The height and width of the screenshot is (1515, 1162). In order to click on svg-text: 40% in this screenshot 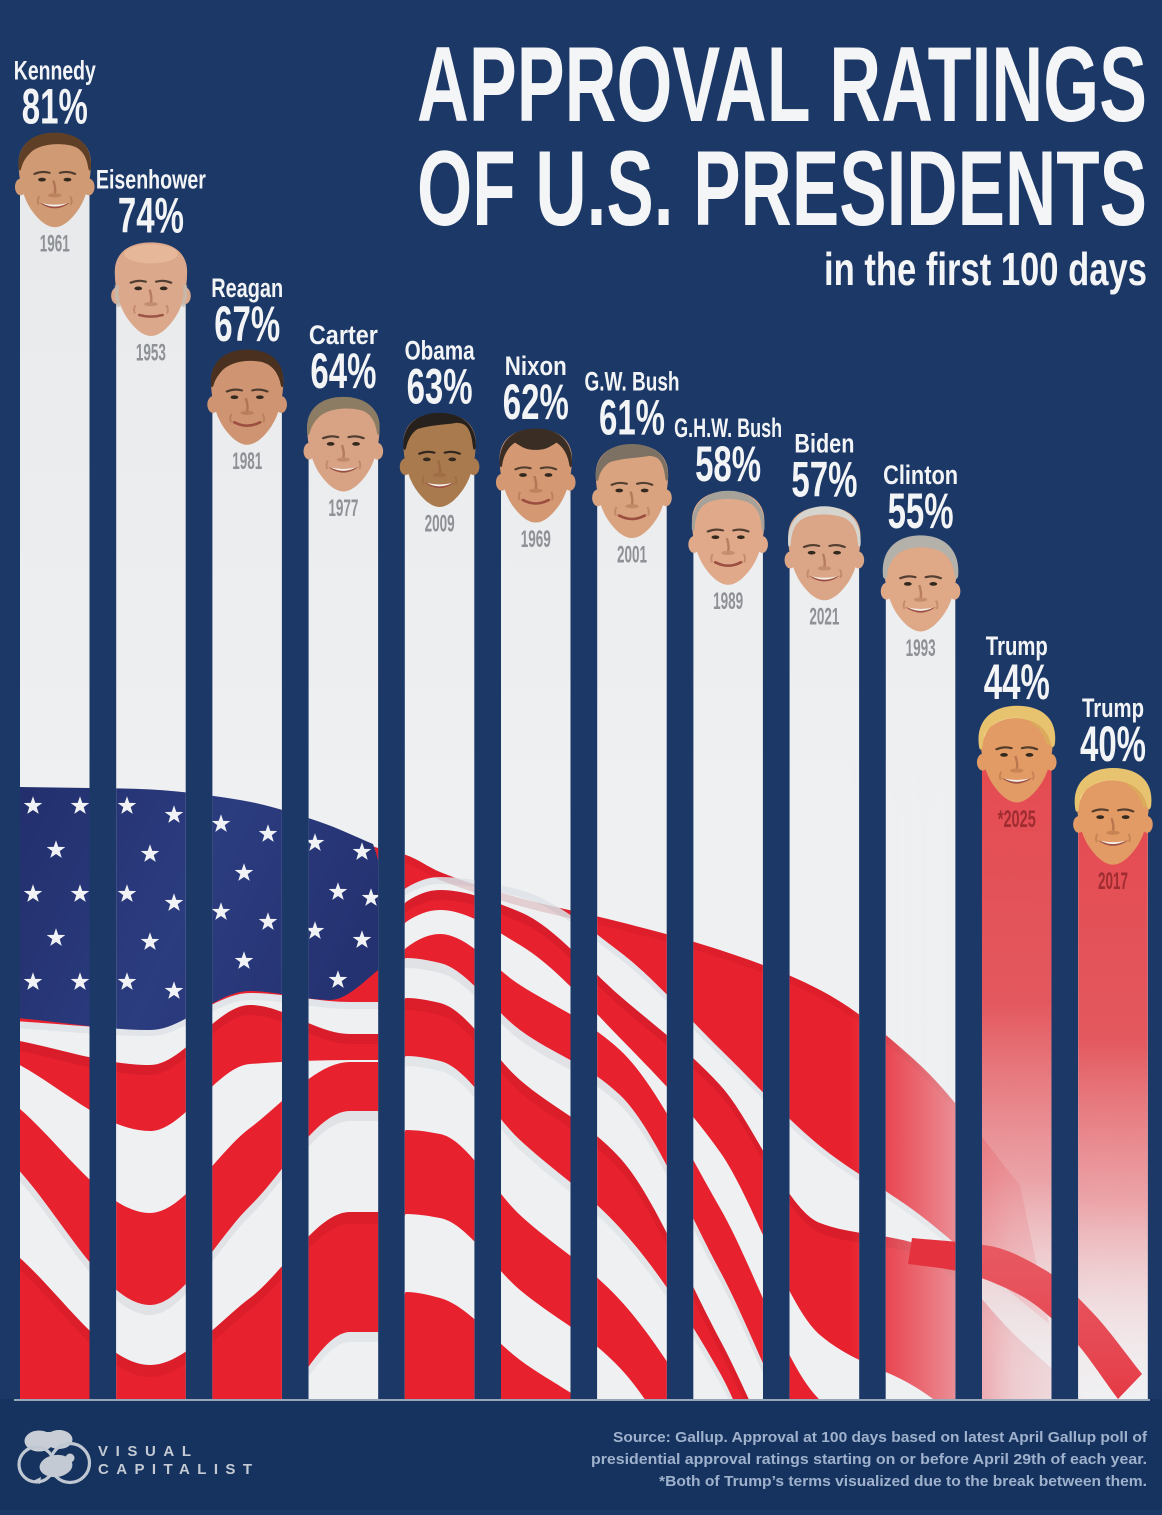, I will do `click(1113, 744)`.